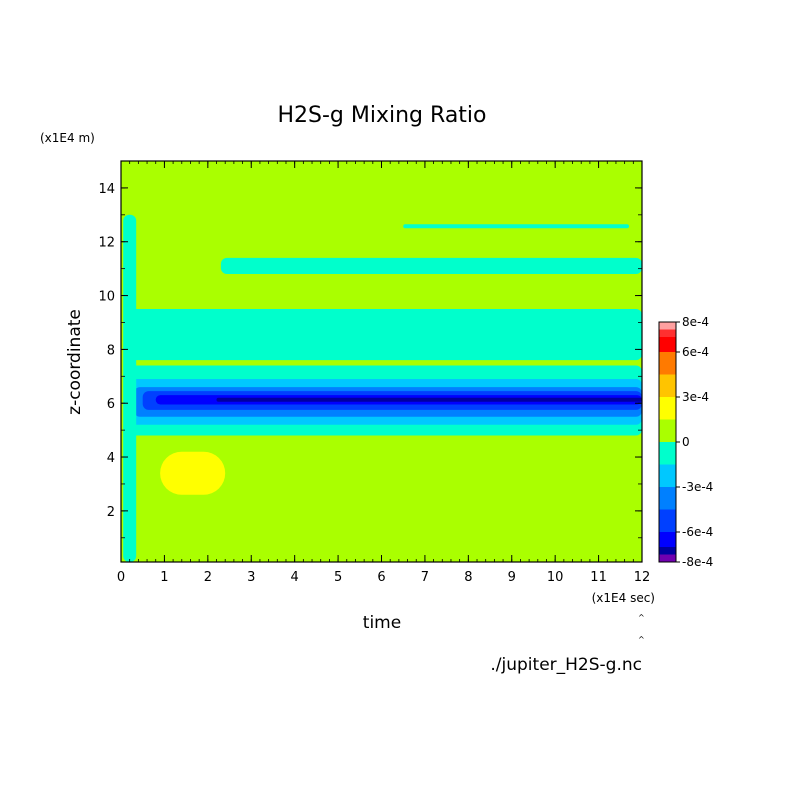 This screenshot has width=804, height=804. What do you see at coordinates (106, 243) in the screenshot?
I see `y-tick-label: 12` at bounding box center [106, 243].